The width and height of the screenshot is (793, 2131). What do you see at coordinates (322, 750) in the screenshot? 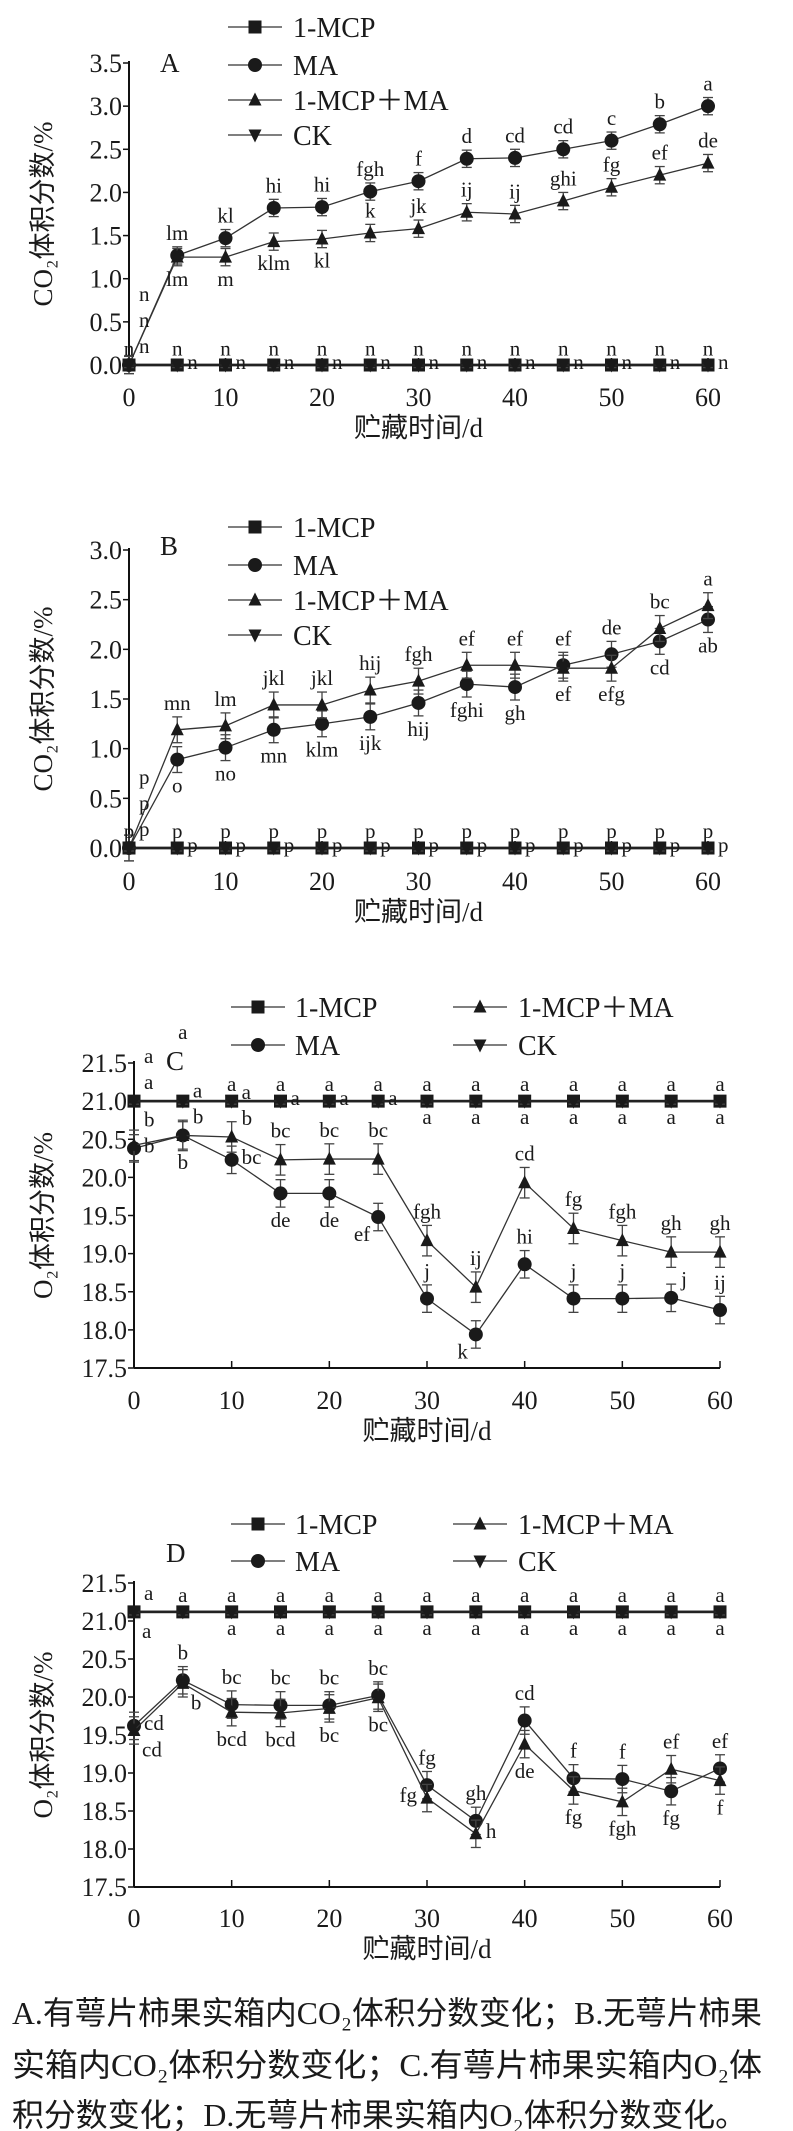
I see `significance-label: klm` at bounding box center [322, 750].